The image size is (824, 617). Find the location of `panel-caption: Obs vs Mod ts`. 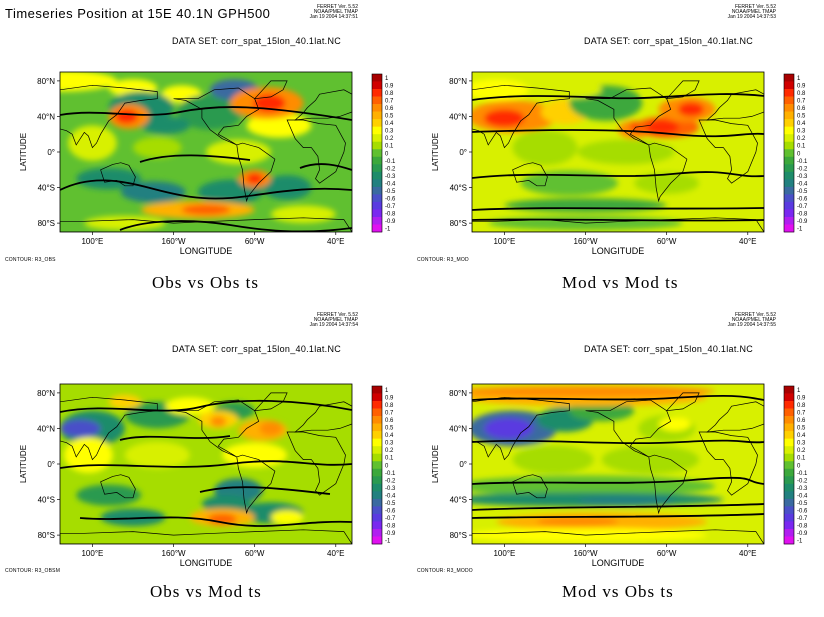

panel-caption: Obs vs Mod ts is located at coordinates (206, 591).